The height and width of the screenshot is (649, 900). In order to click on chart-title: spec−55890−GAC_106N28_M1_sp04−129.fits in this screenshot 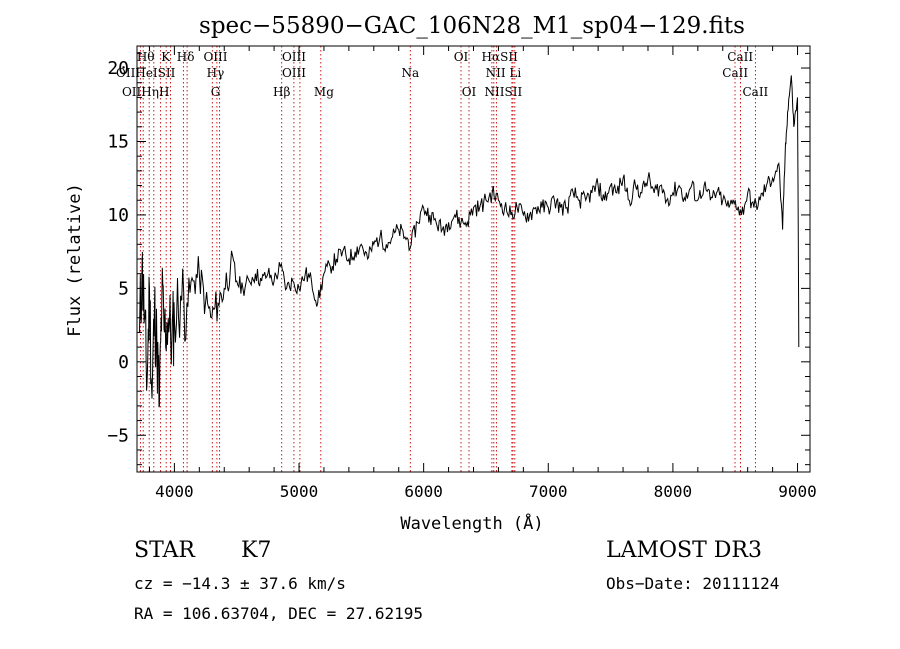, I will do `click(472, 26)`.